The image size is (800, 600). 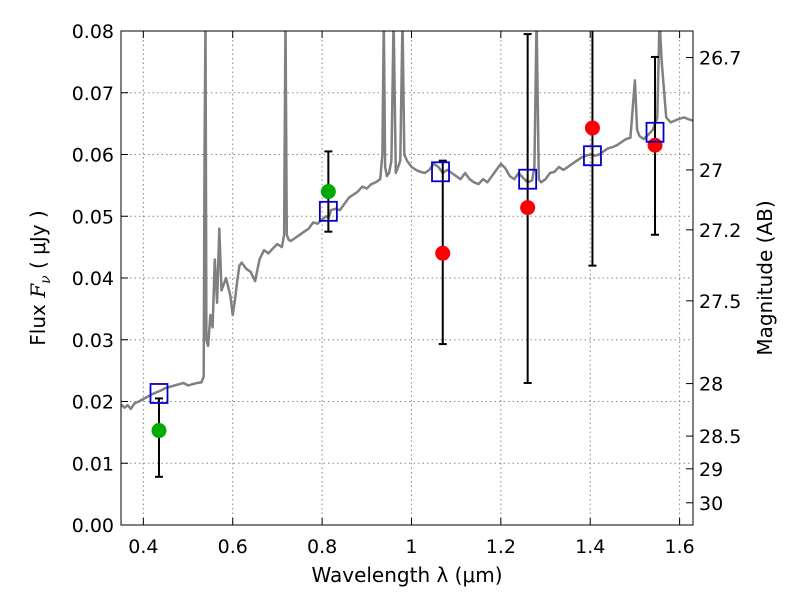 I want to click on x-tick-label: 1.6, so click(x=679, y=547).